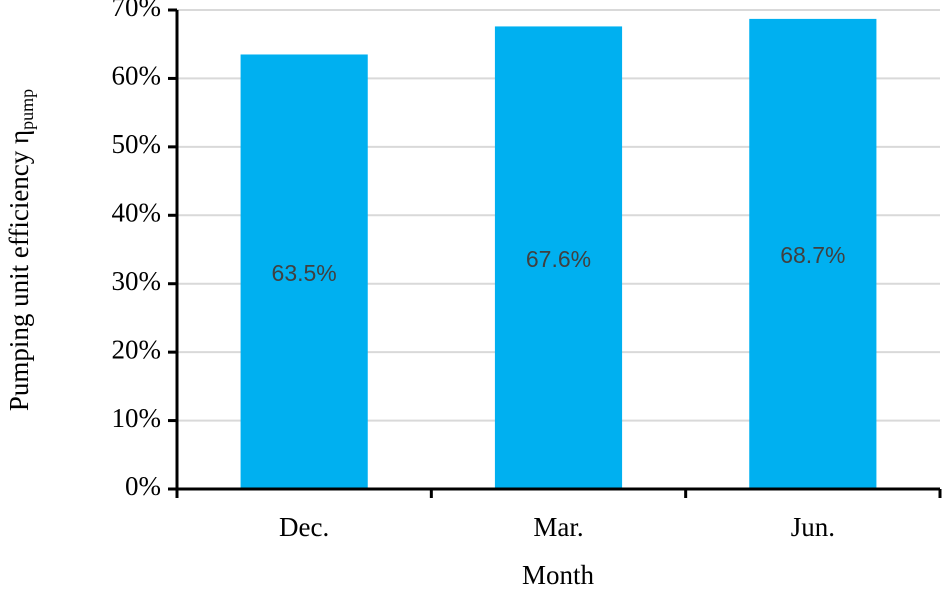 This screenshot has width=943, height=590. What do you see at coordinates (137, 144) in the screenshot?
I see `y-tick-label: 50%` at bounding box center [137, 144].